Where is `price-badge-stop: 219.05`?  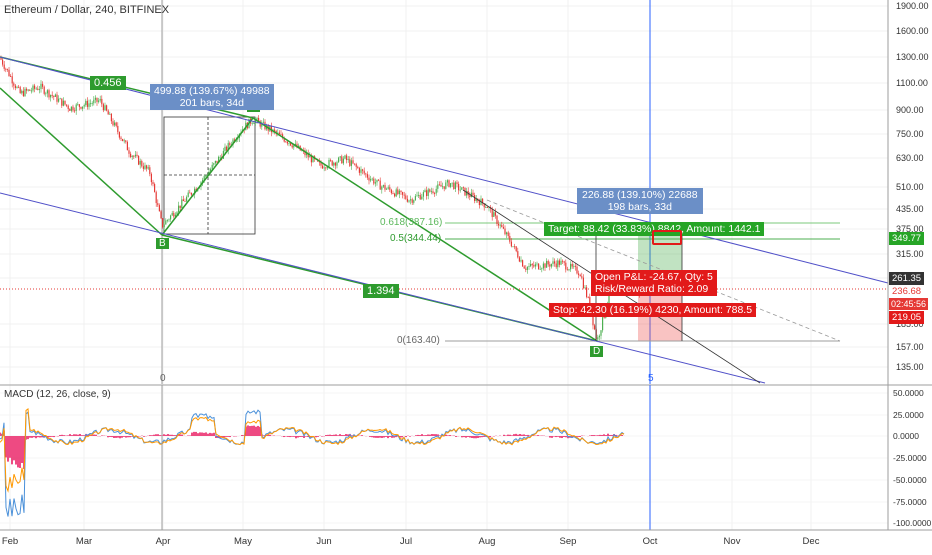
price-badge-stop: 219.05 is located at coordinates (906, 317).